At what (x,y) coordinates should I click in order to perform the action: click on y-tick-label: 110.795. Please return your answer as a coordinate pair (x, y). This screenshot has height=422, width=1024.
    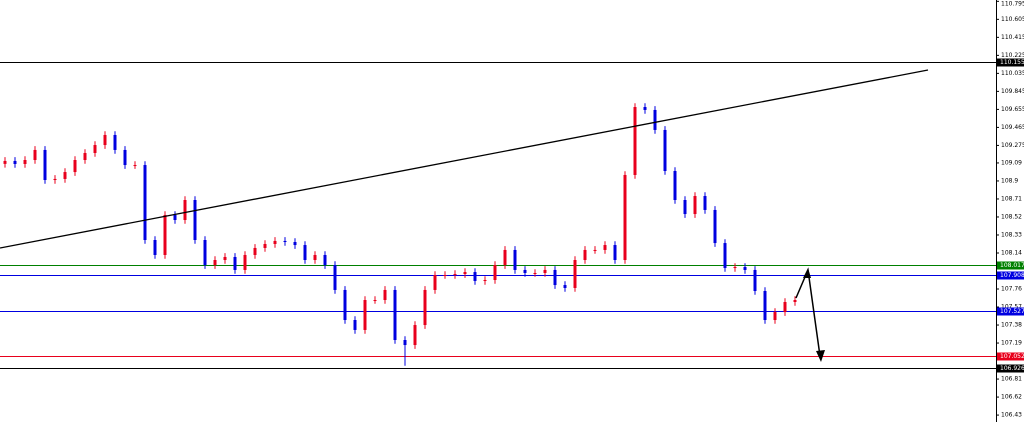
    Looking at the image, I should click on (1012, 4).